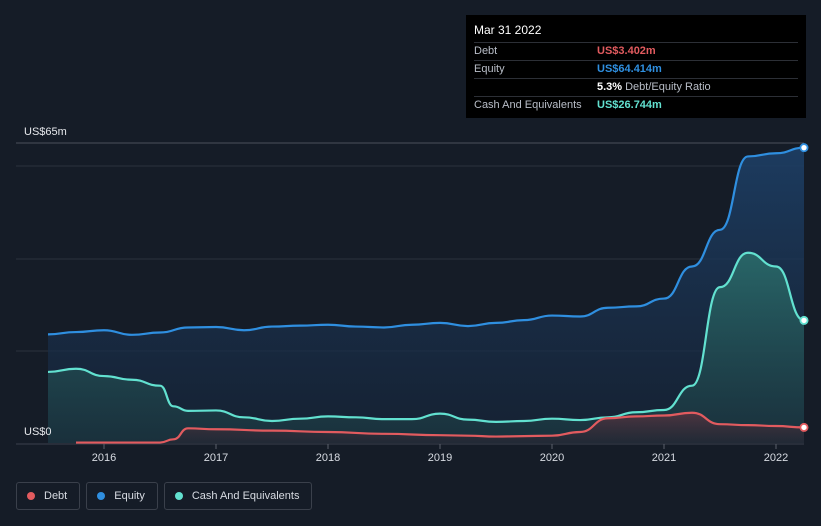 The height and width of the screenshot is (526, 821). What do you see at coordinates (552, 458) in the screenshot?
I see `x-tick-label: 2020` at bounding box center [552, 458].